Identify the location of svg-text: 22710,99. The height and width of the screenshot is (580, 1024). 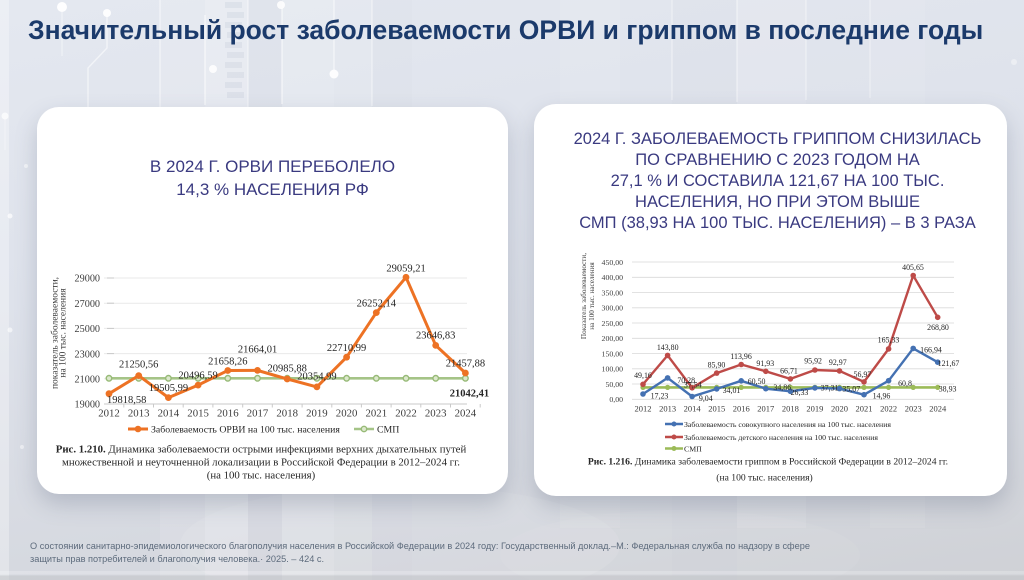
(346, 348).